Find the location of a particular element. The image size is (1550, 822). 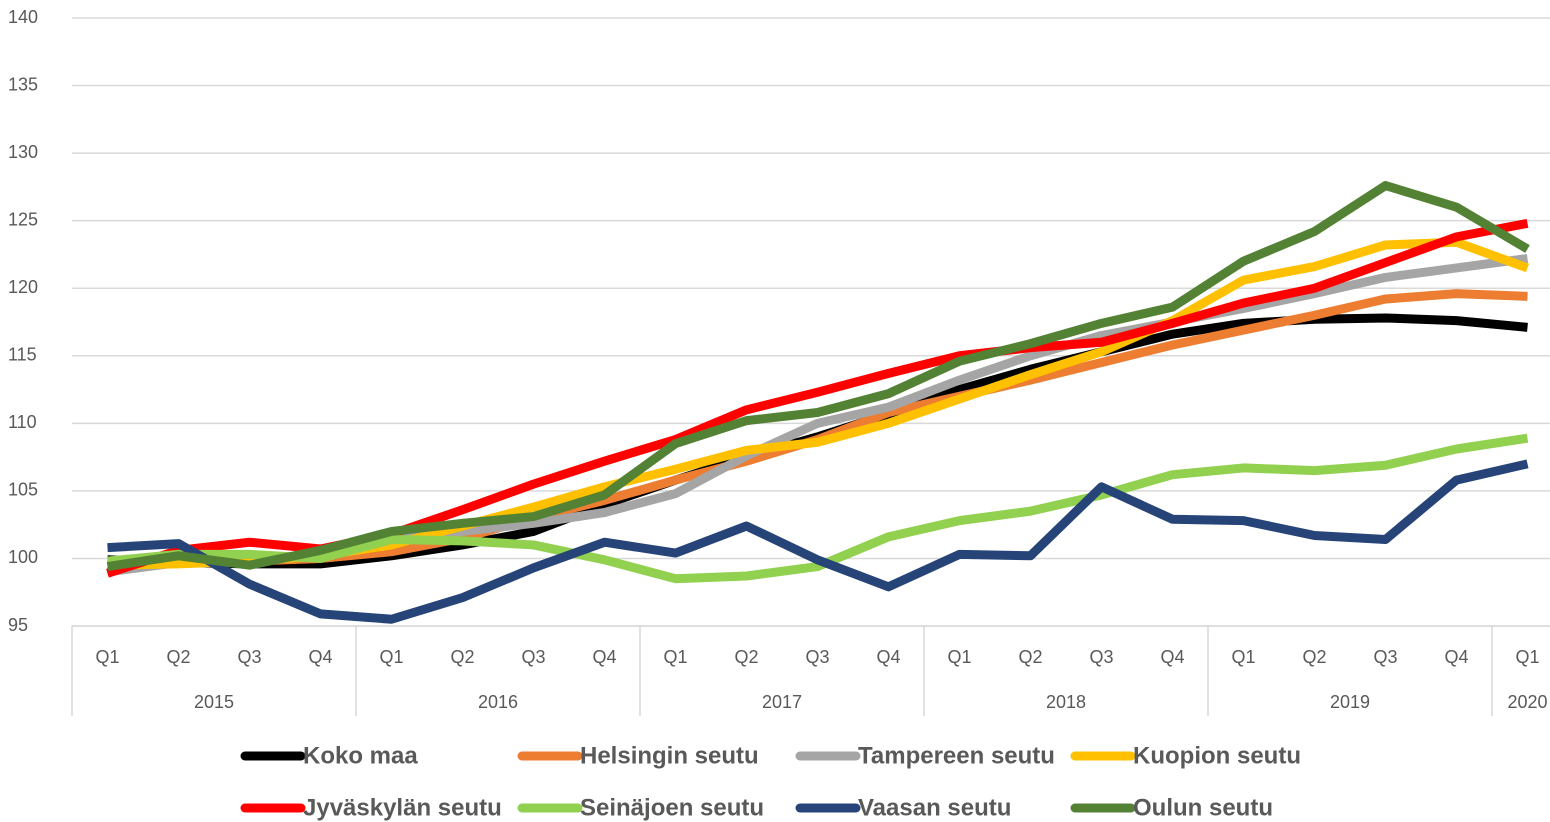

legend-label: Vaasan seutu is located at coordinates (934, 807).